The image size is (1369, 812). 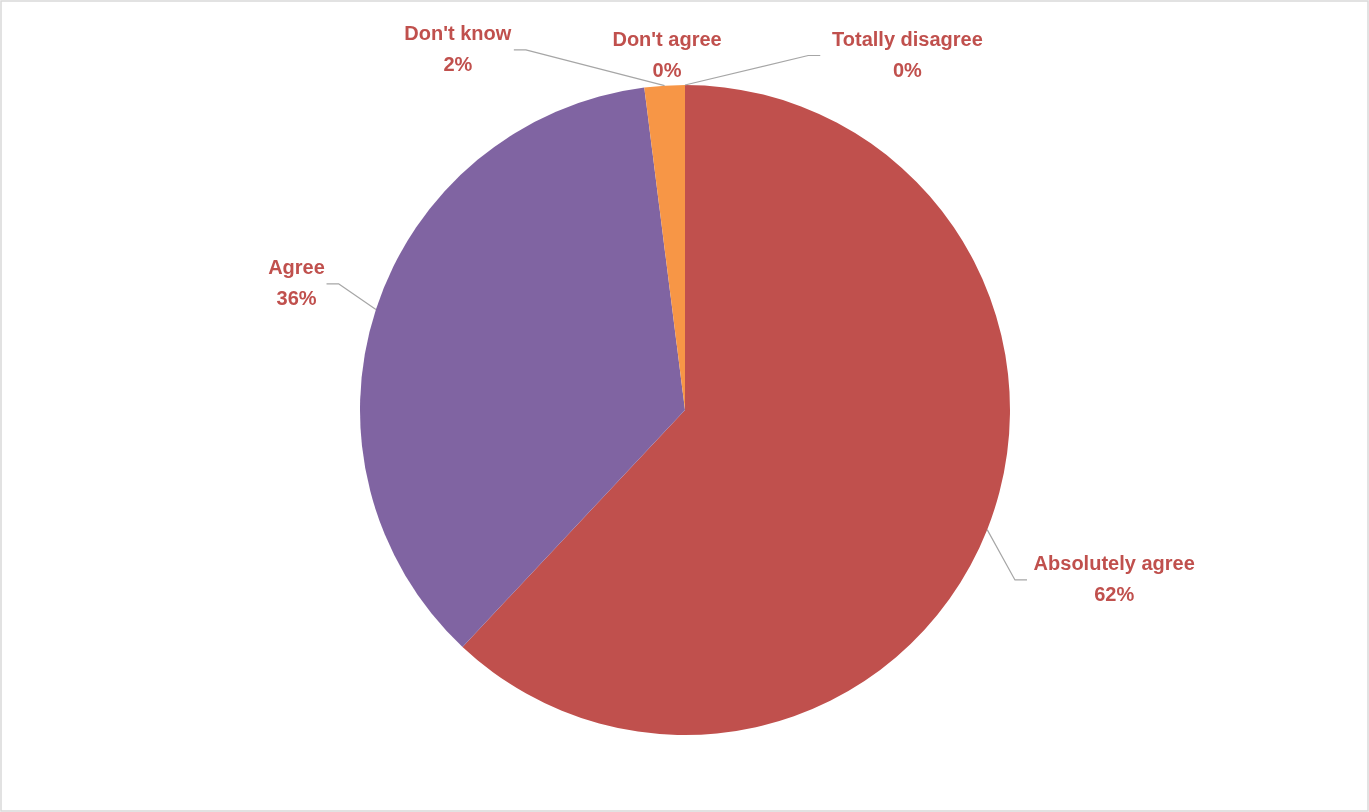 What do you see at coordinates (667, 39) in the screenshot?
I see `category-label: Don't agree` at bounding box center [667, 39].